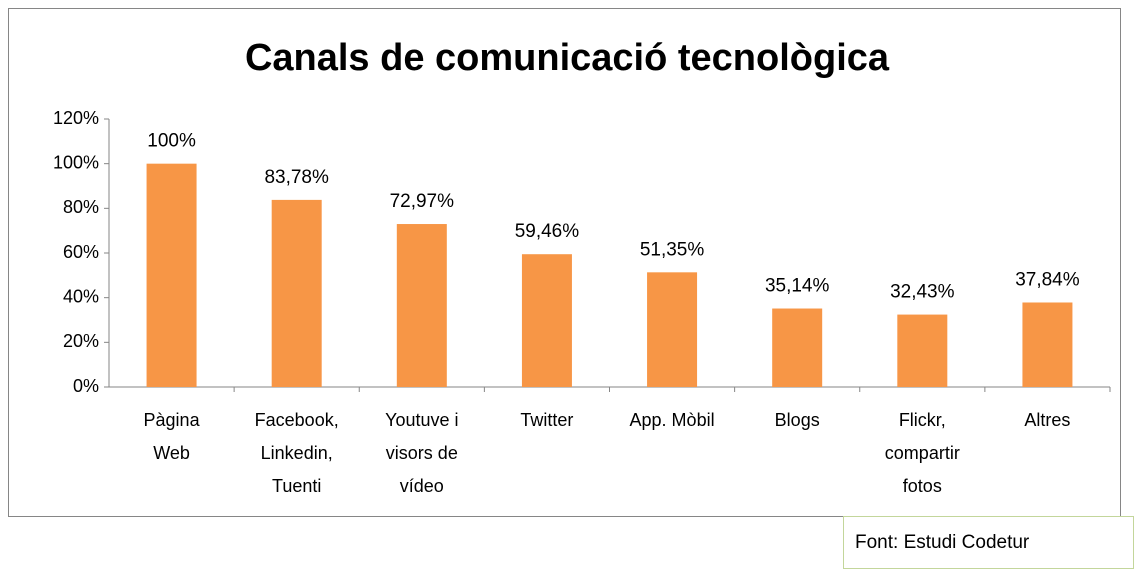  Describe the element at coordinates (922, 453) in the screenshot. I see `x-tick-label: Flickr, compartir fotos` at that location.